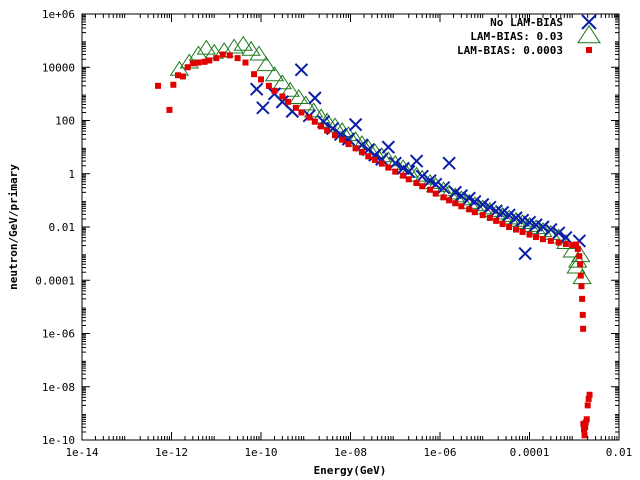 The image size is (640, 480). What do you see at coordinates (350, 470) in the screenshot?
I see `x-axis-title: Energy(GeV)` at bounding box center [350, 470].